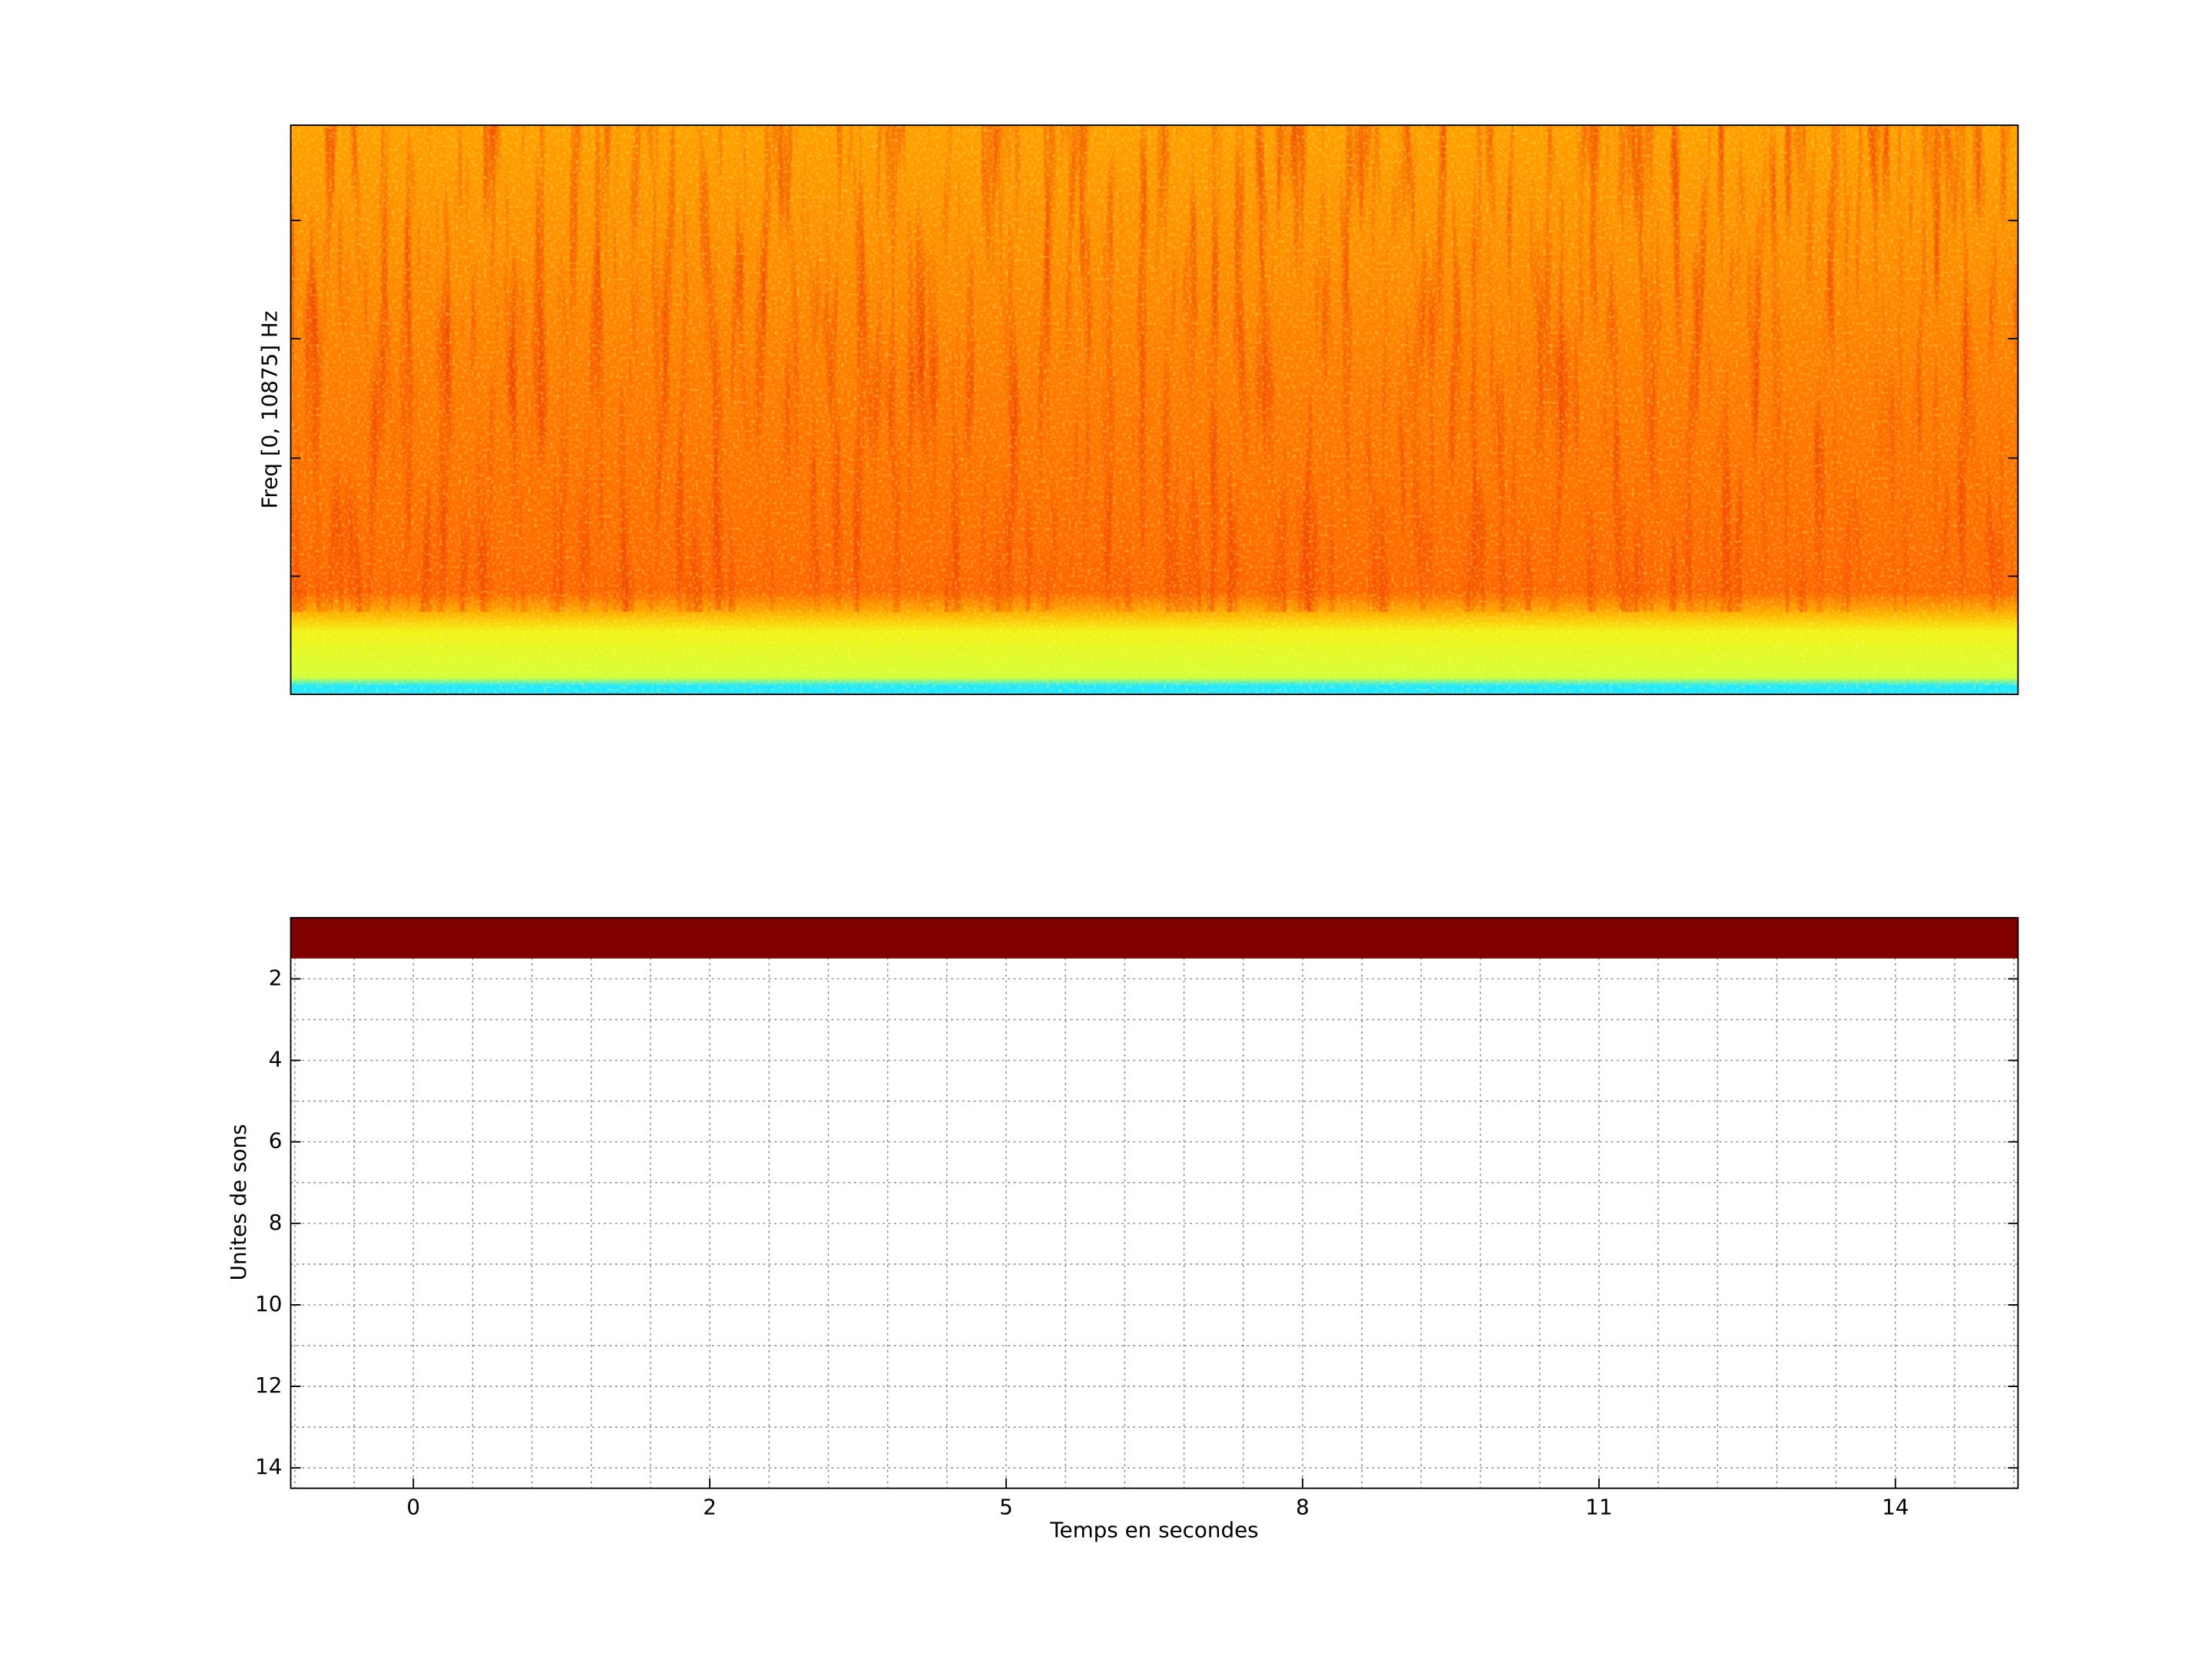 This screenshot has height=1659, width=2212. I want to click on x-axis-label: Temps en secondes, so click(1153, 1529).